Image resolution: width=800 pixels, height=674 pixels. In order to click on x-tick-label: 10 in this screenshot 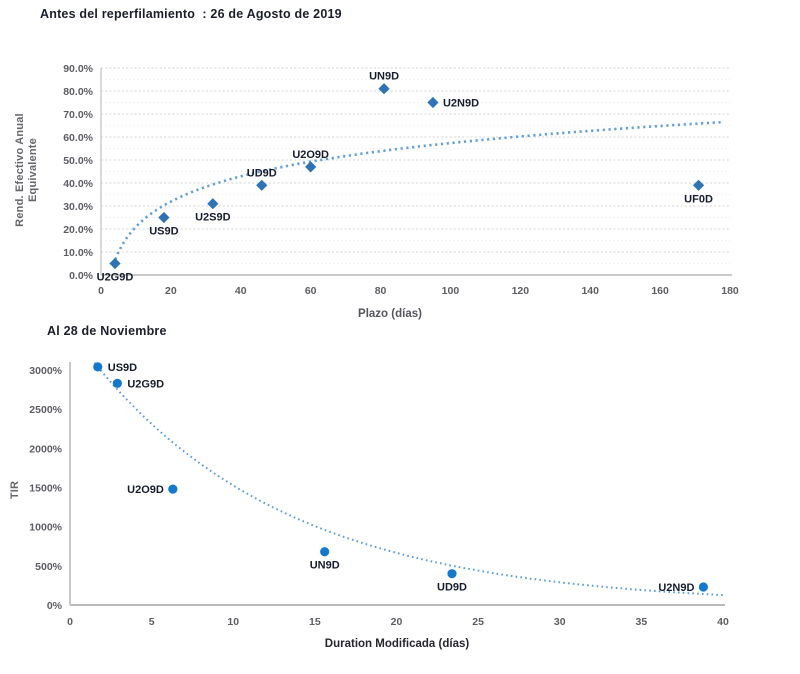, I will do `click(233, 622)`.